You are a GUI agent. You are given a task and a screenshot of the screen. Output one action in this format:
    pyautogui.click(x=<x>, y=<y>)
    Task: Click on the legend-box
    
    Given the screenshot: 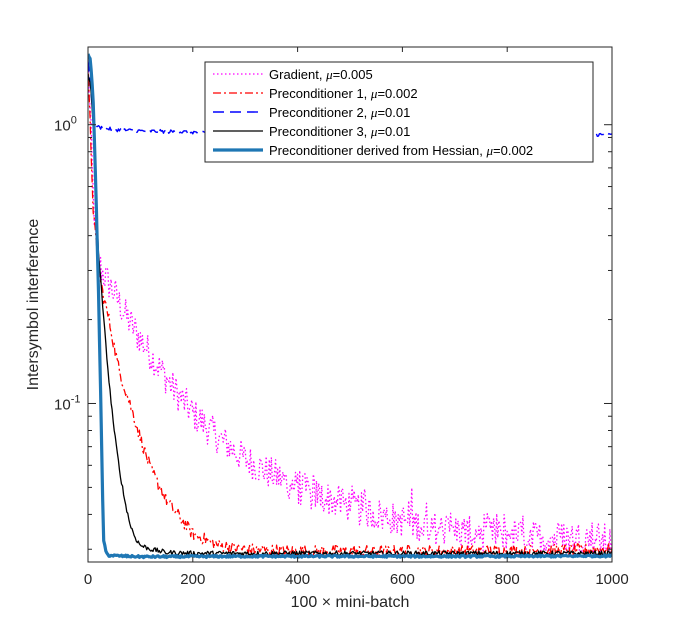 What is the action you would take?
    pyautogui.click(x=399, y=112)
    